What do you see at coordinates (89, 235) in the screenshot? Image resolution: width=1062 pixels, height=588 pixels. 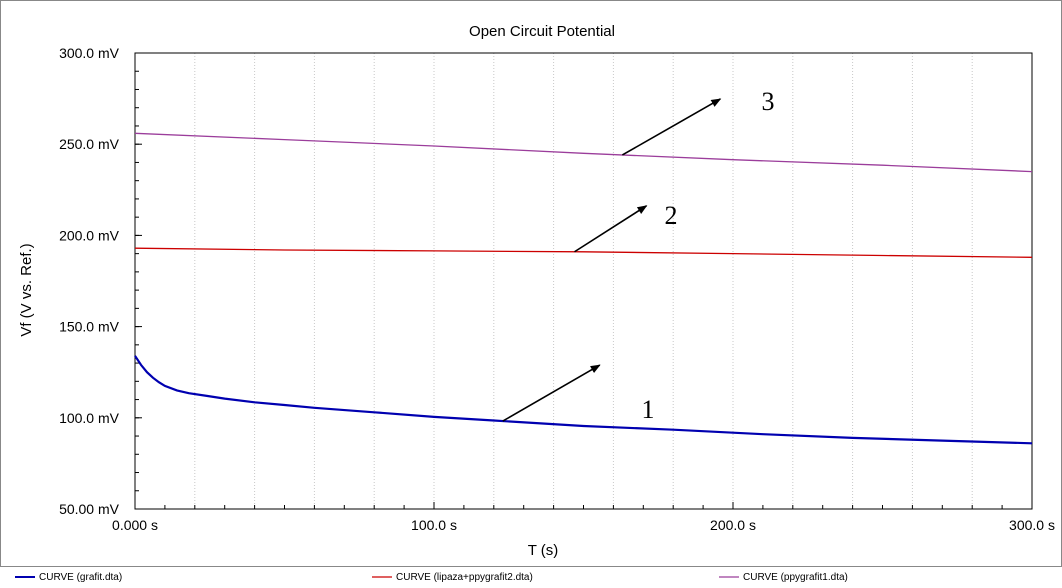 I see `y-tick-label: 200.0 mV` at bounding box center [89, 235].